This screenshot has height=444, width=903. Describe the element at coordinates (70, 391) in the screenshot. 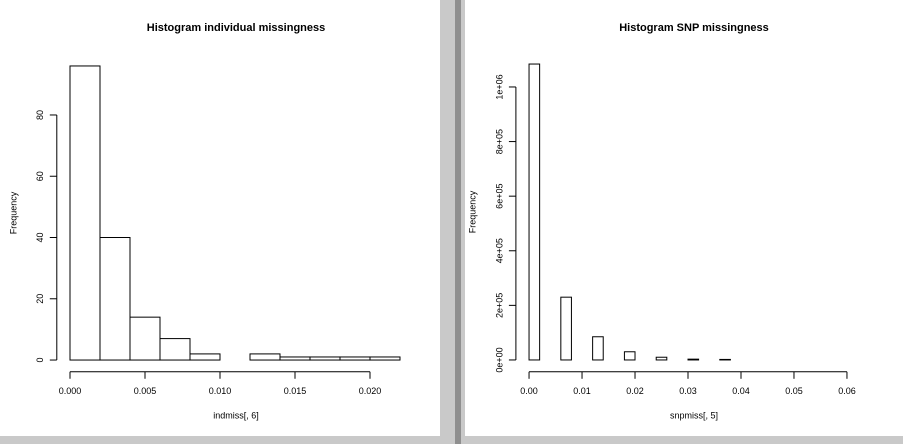

I see `x-tick-label: 0.000` at that location.